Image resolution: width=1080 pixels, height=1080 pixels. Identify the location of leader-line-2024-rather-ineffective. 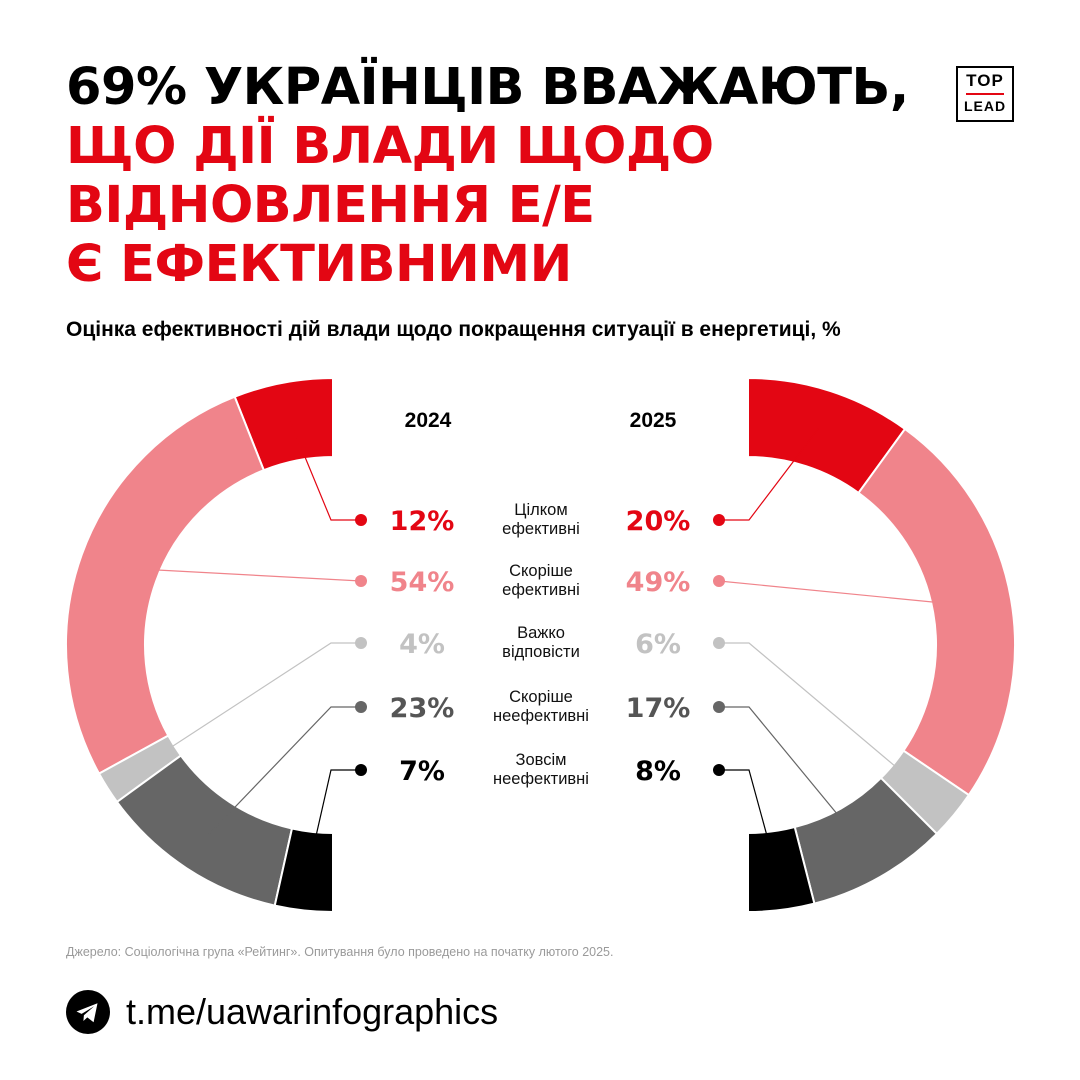
(284, 771).